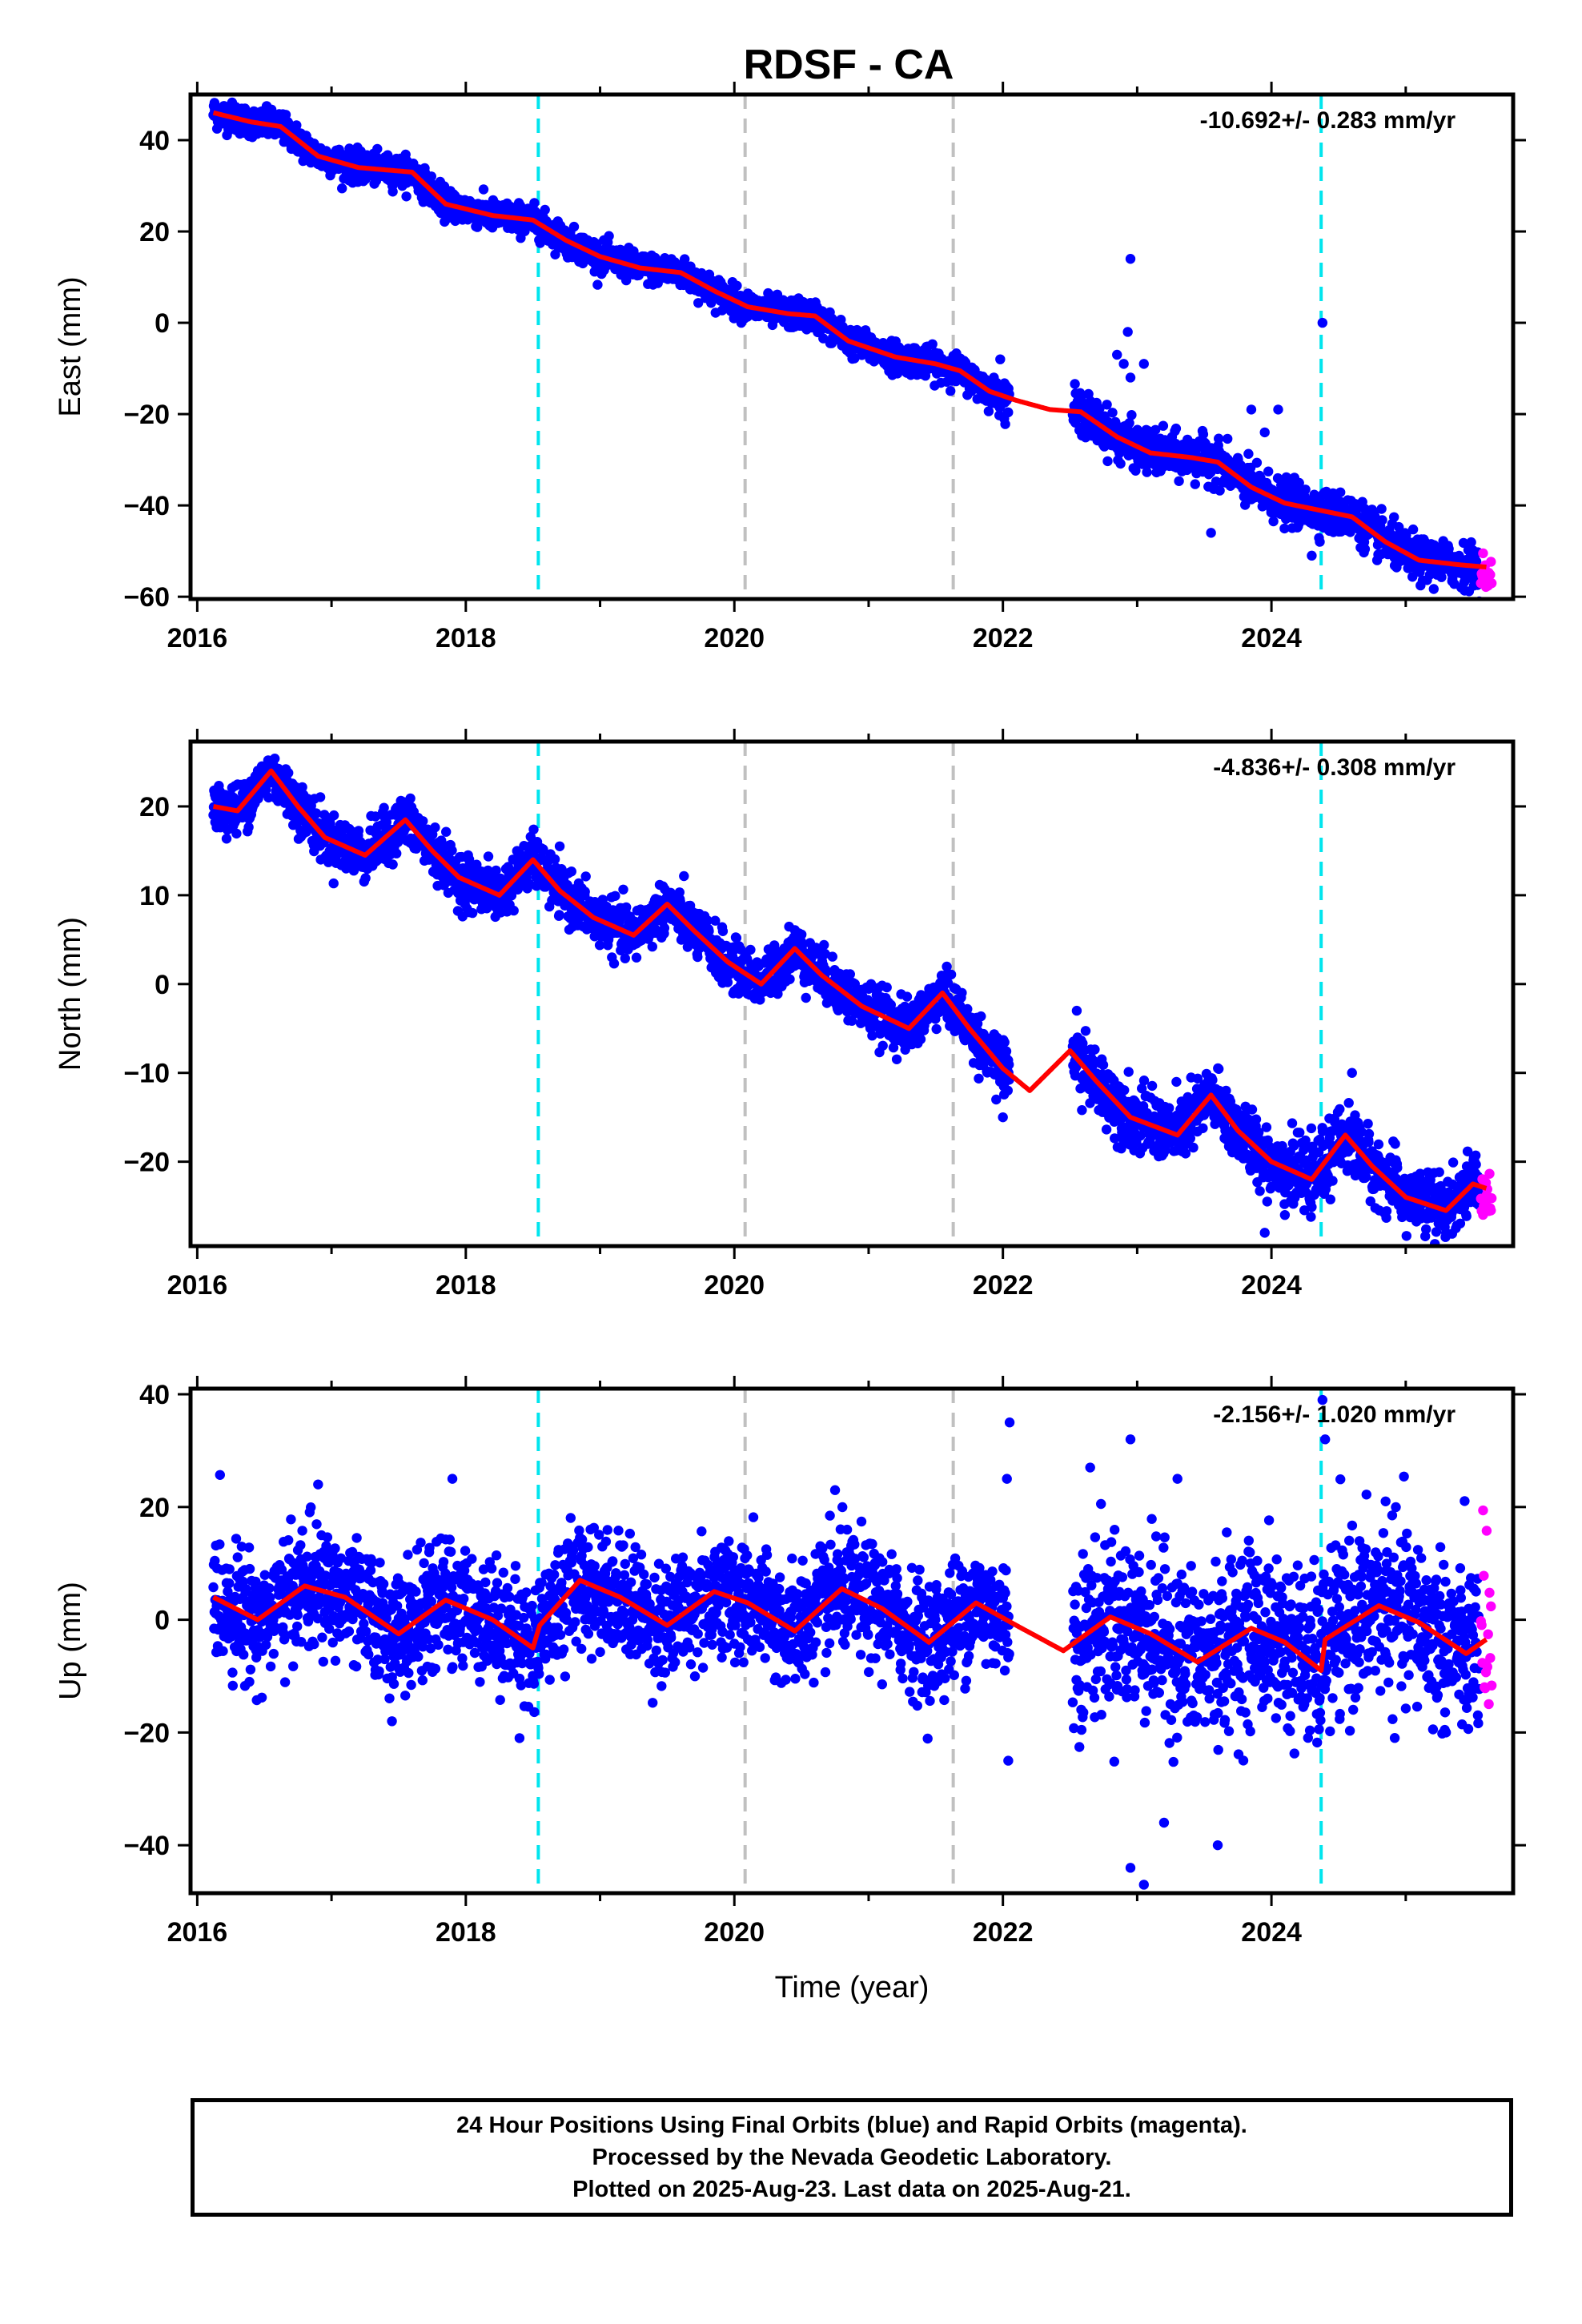  I want to click on y-axis-label: East (mm), so click(70, 346).